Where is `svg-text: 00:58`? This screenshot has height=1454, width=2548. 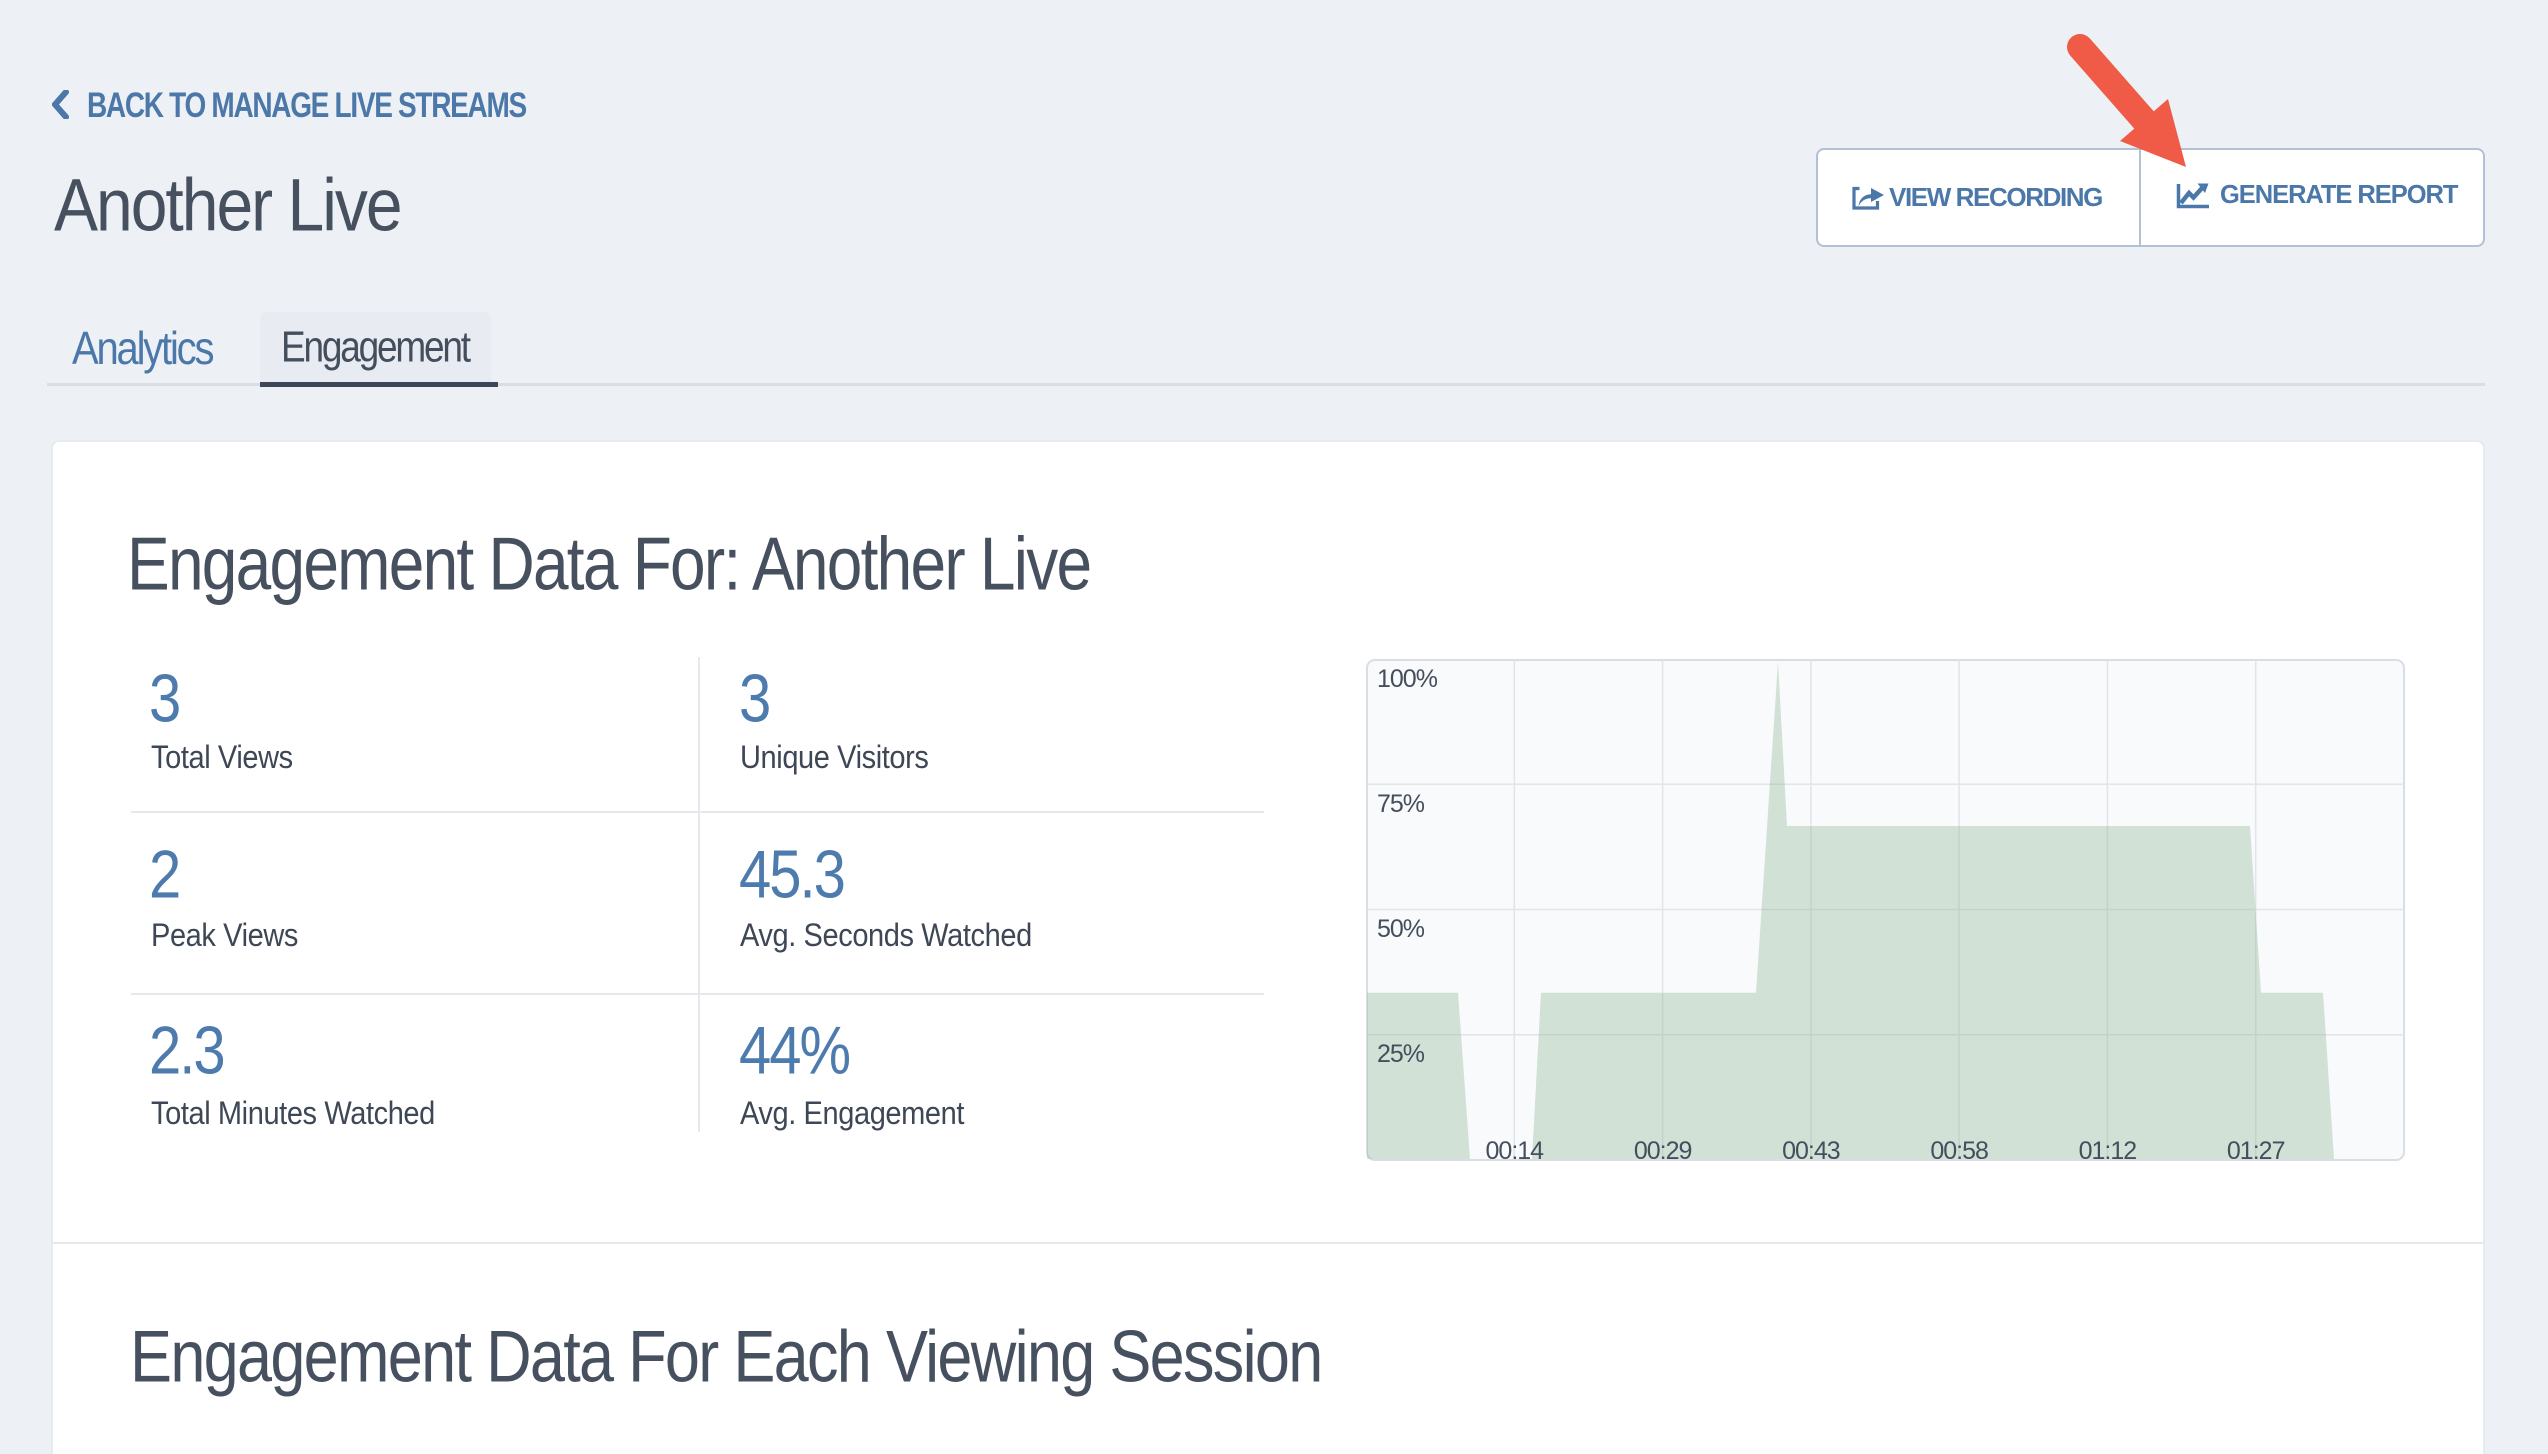
svg-text: 00:58 is located at coordinates (1959, 1149).